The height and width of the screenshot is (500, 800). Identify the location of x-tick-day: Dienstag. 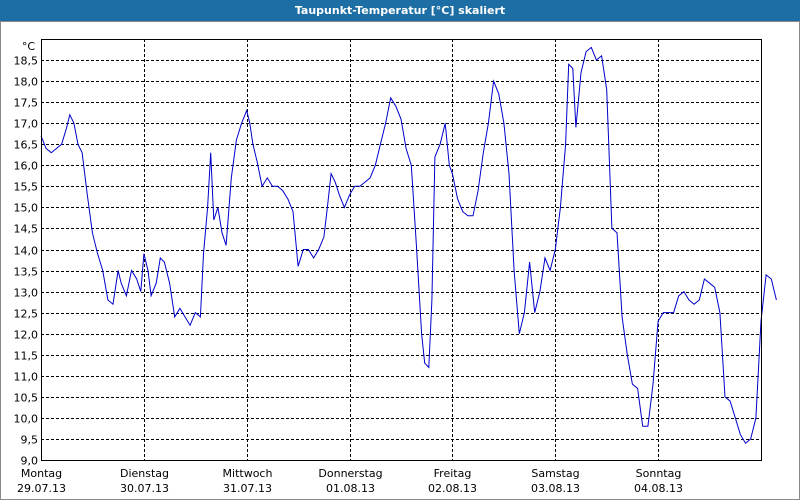
(144, 473).